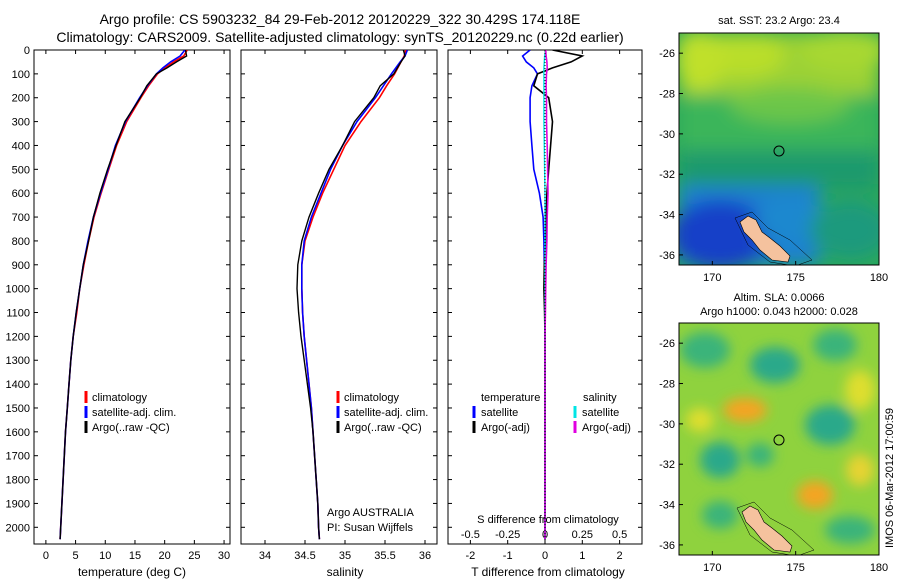 The width and height of the screenshot is (900, 580). I want to click on legend-t-argo-label: Argo(-adj), so click(505, 428).